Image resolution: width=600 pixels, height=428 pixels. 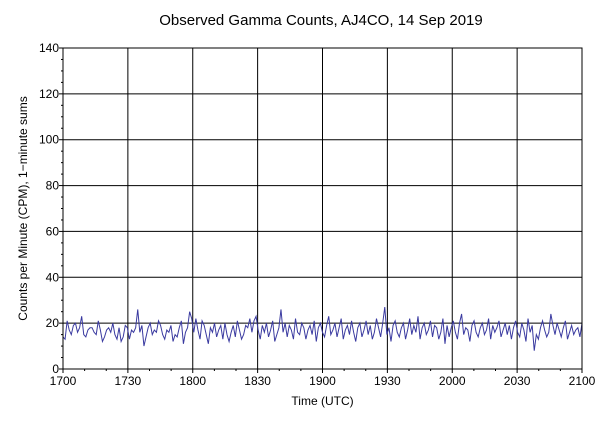 I want to click on x-tick-label: 1800, so click(x=192, y=381).